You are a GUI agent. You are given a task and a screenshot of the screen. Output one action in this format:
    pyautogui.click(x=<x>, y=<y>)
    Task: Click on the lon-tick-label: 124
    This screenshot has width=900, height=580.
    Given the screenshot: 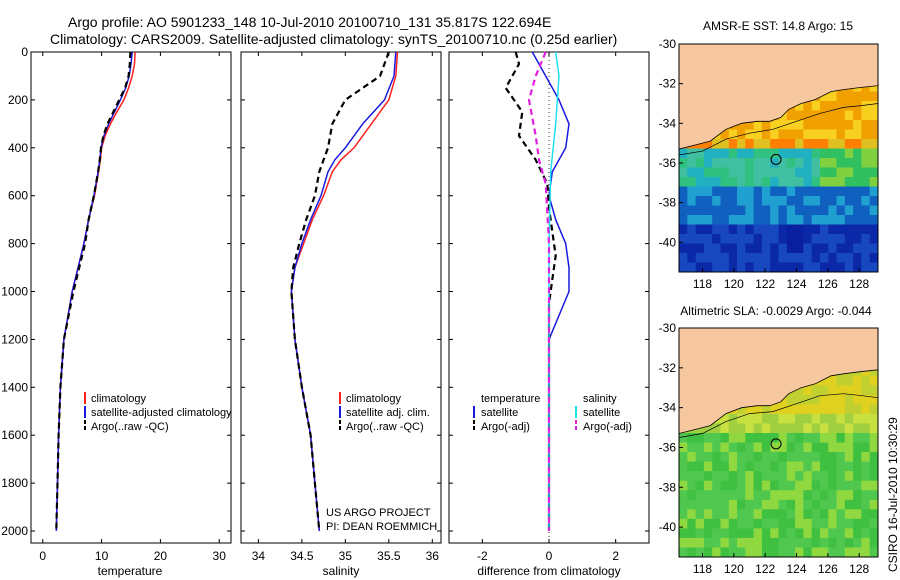 What is the action you would take?
    pyautogui.click(x=797, y=569)
    